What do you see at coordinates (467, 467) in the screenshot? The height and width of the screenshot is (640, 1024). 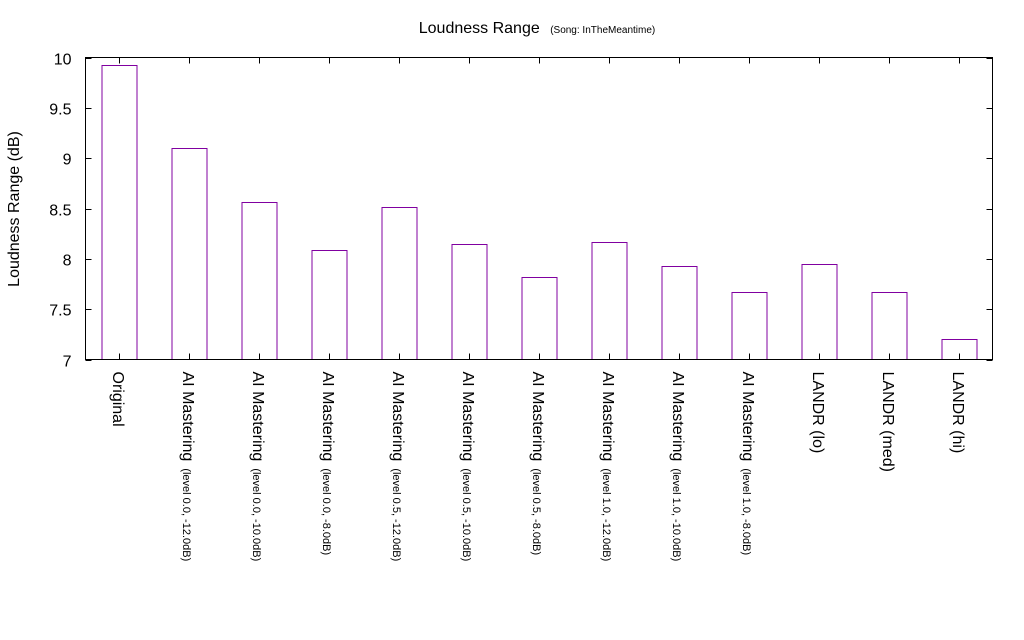 I see `x-tick-label: AI Mastering (level 0.5, -10.0dB)` at bounding box center [467, 467].